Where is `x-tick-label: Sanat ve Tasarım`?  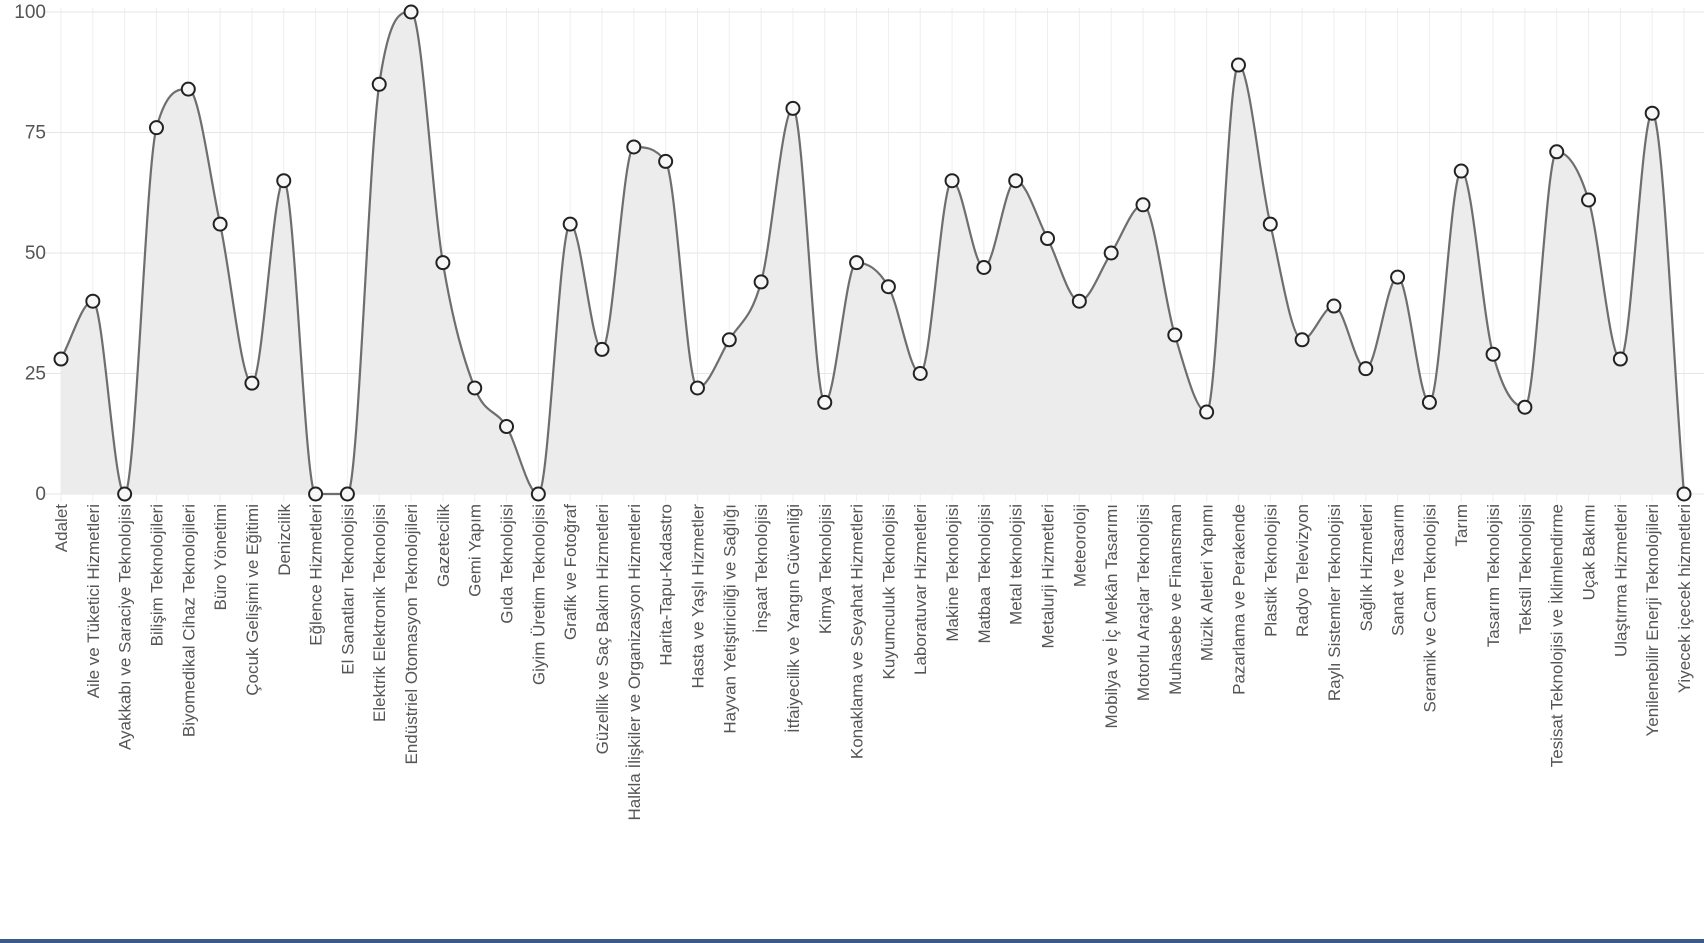
x-tick-label: Sanat ve Tasarım is located at coordinates (1398, 570).